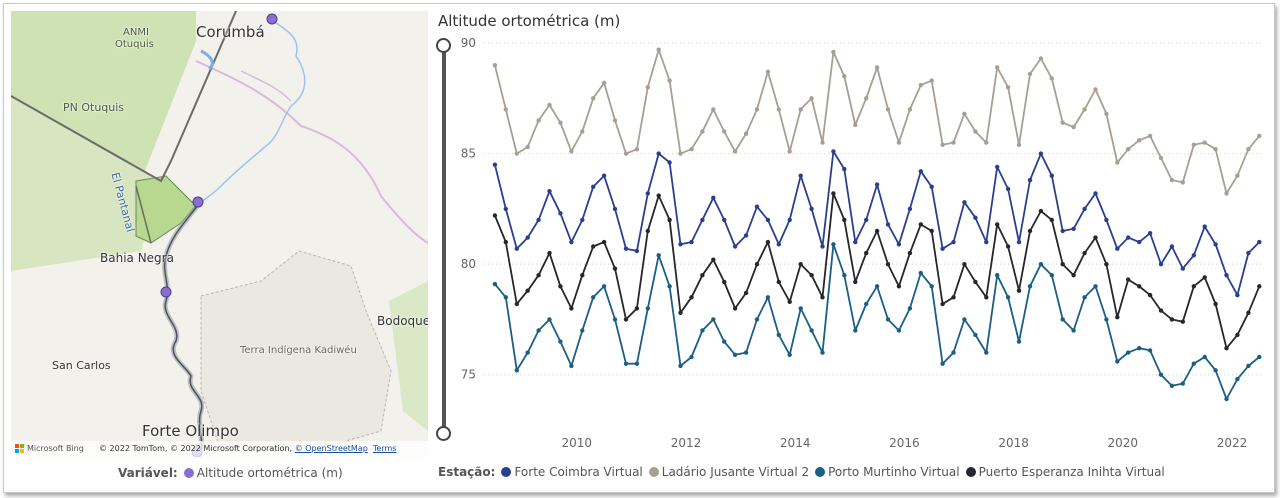 This screenshot has width=1280, height=498. What do you see at coordinates (529, 21) in the screenshot?
I see `chart-title: Altitude ortométrica (m)` at bounding box center [529, 21].